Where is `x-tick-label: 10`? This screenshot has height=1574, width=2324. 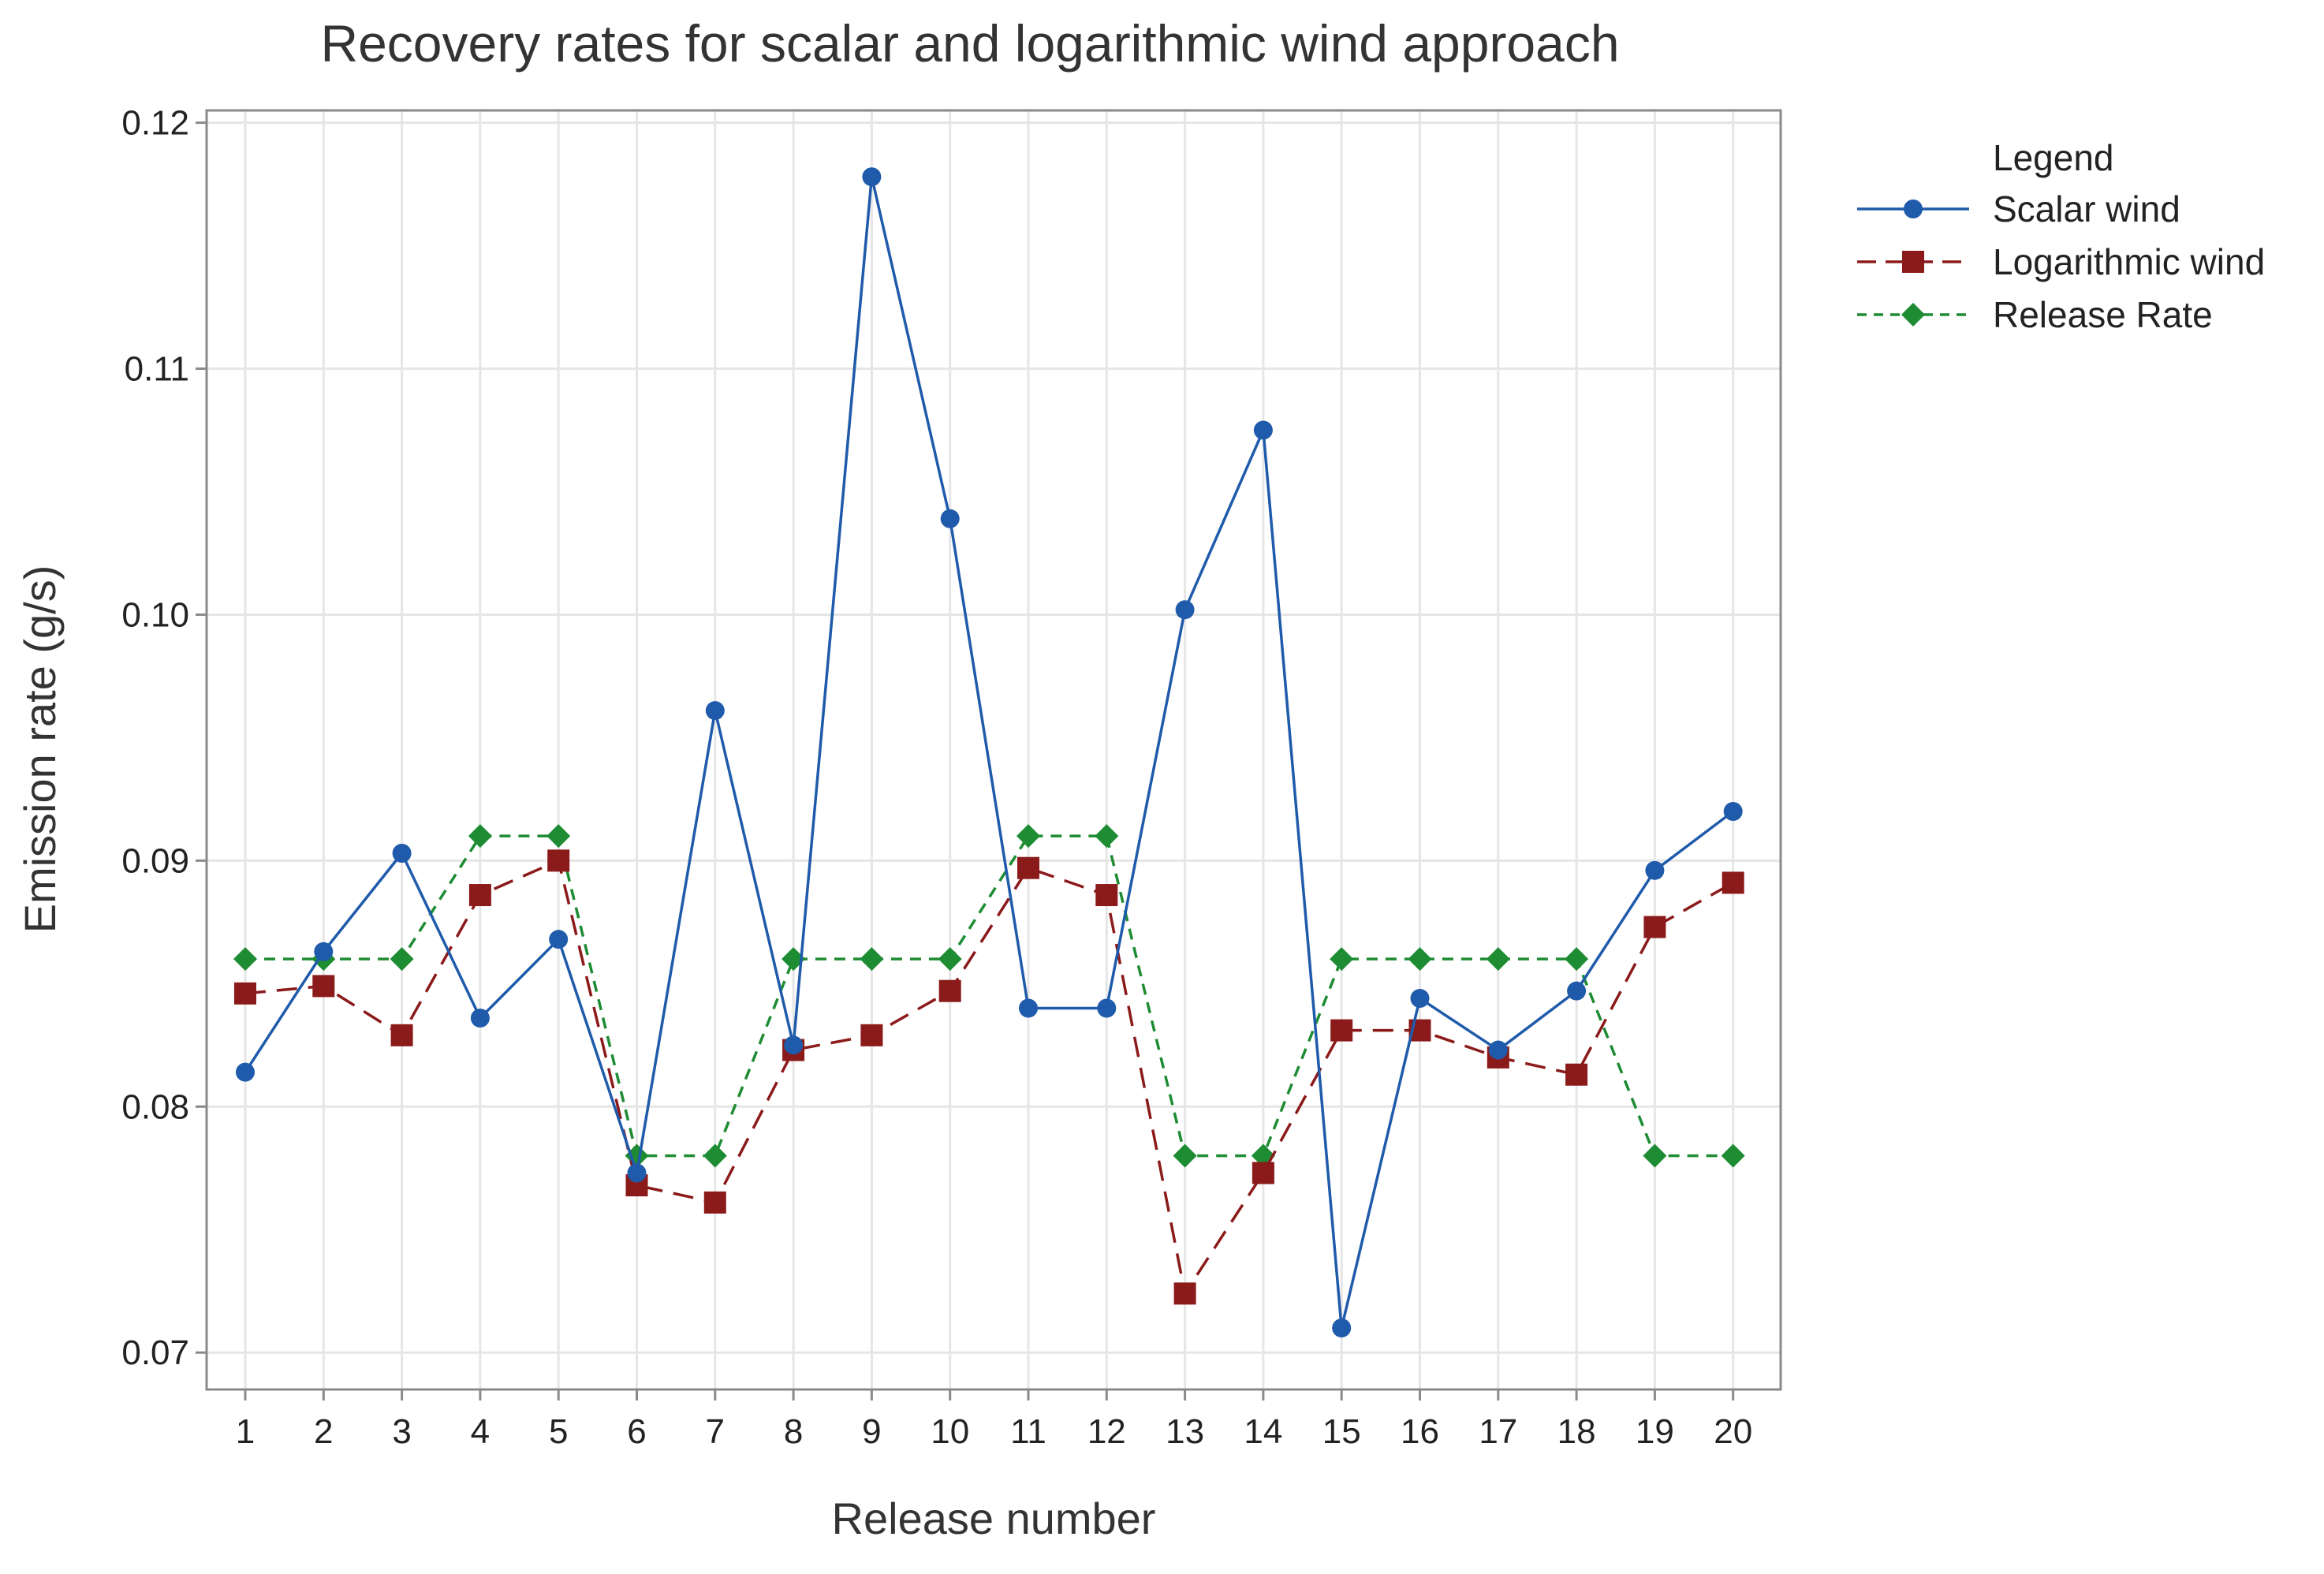
x-tick-label: 10 is located at coordinates (950, 1431).